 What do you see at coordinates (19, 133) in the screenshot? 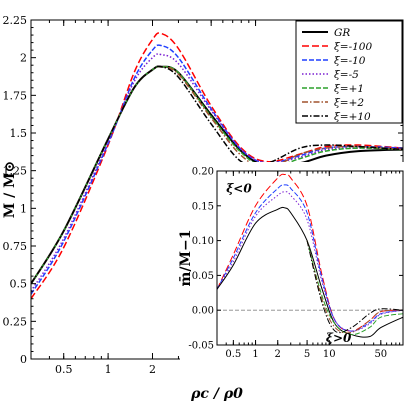
I see `main-y-tick-label: 1.5` at bounding box center [19, 133].